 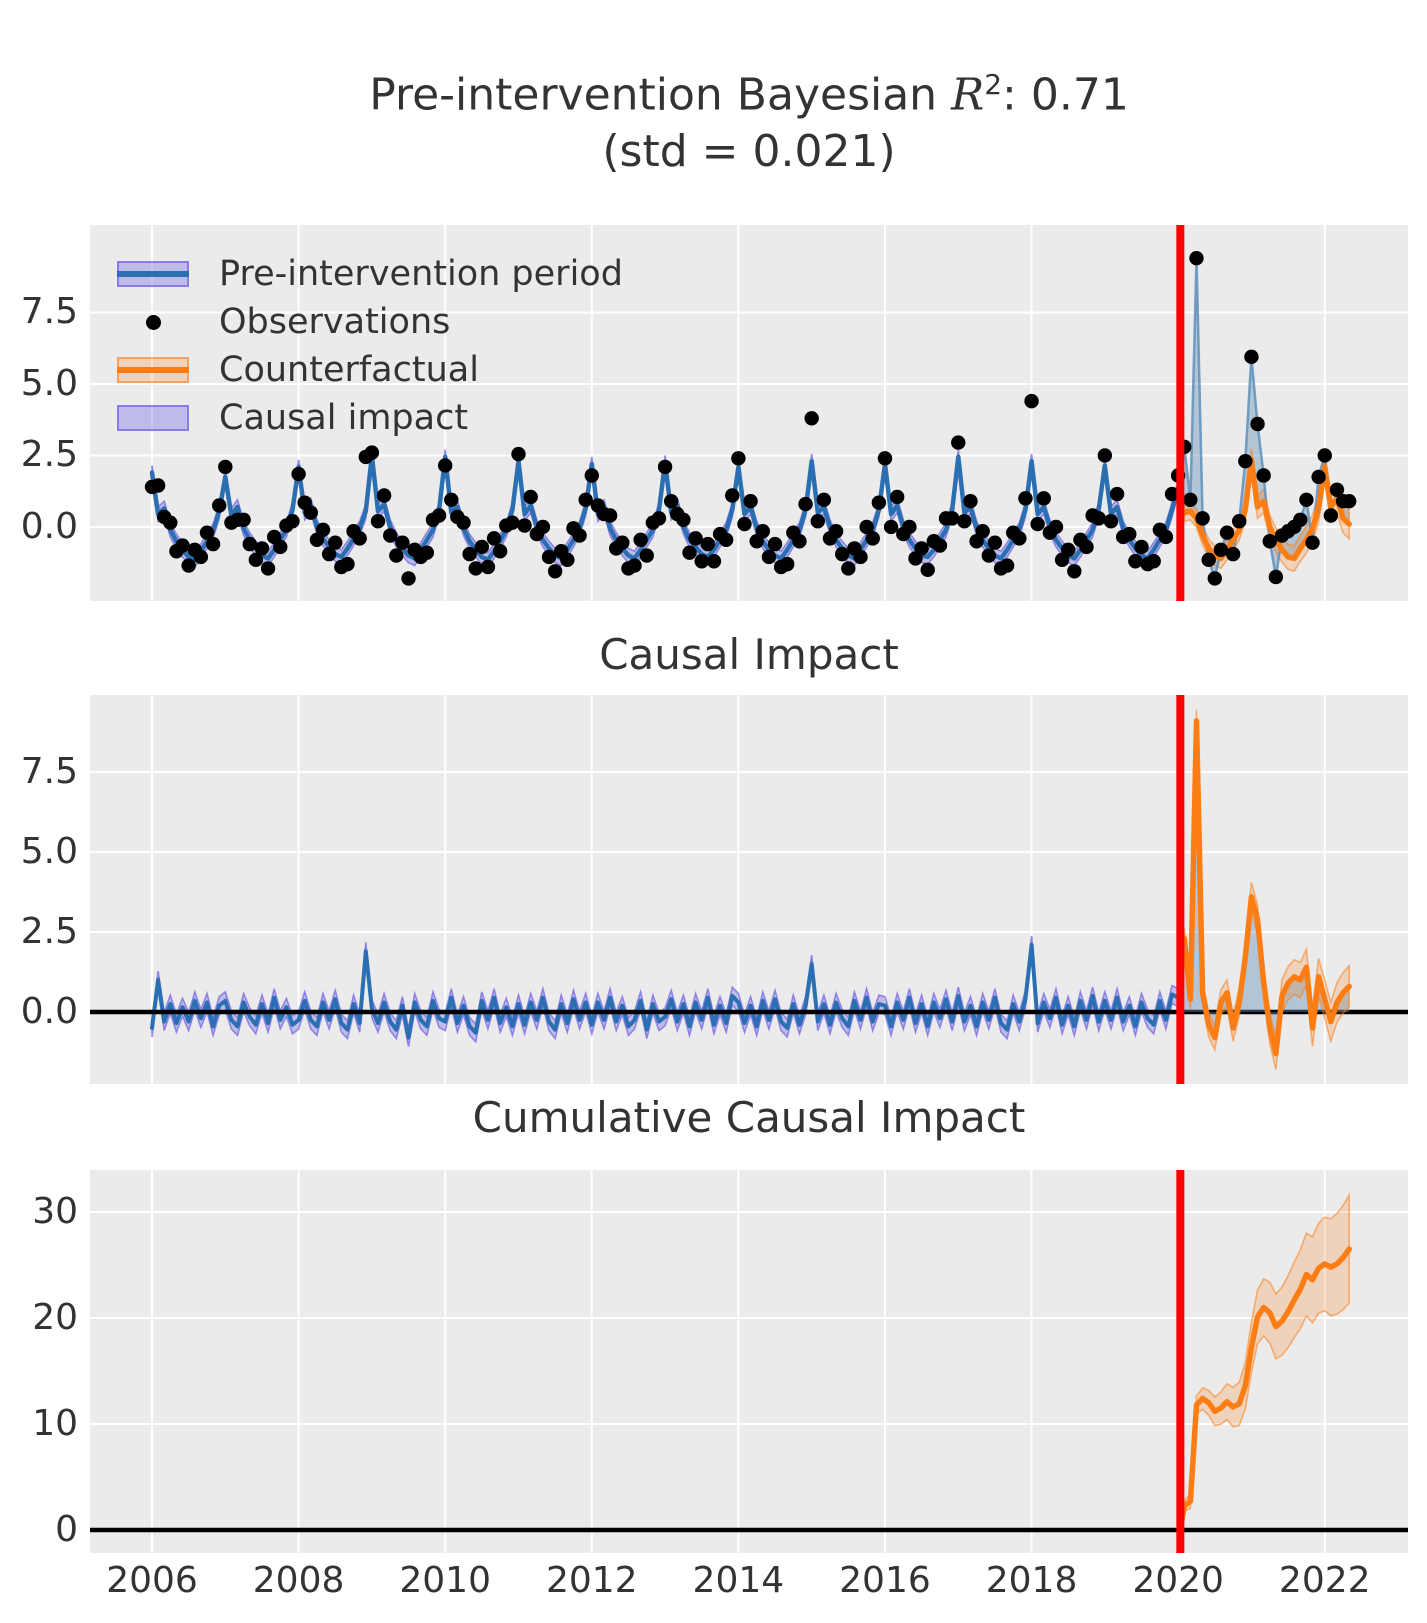 What do you see at coordinates (1065, 95) in the screenshot?
I see `figure-title-value: : 0.71` at bounding box center [1065, 95].